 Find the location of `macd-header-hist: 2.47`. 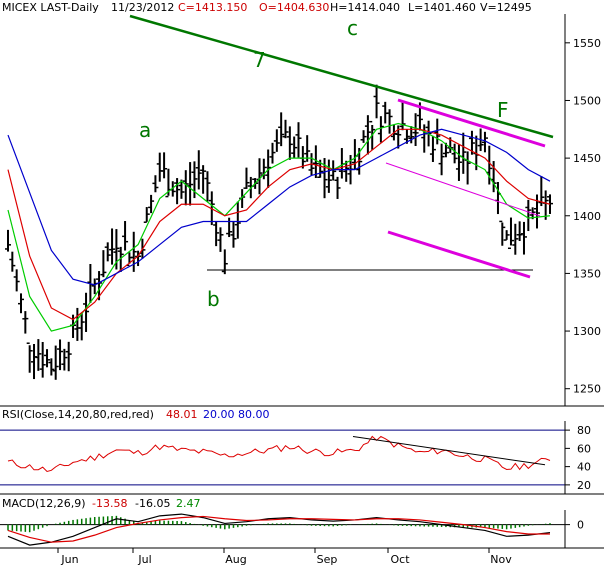

macd-header-hist: 2.47 is located at coordinates (188, 503).